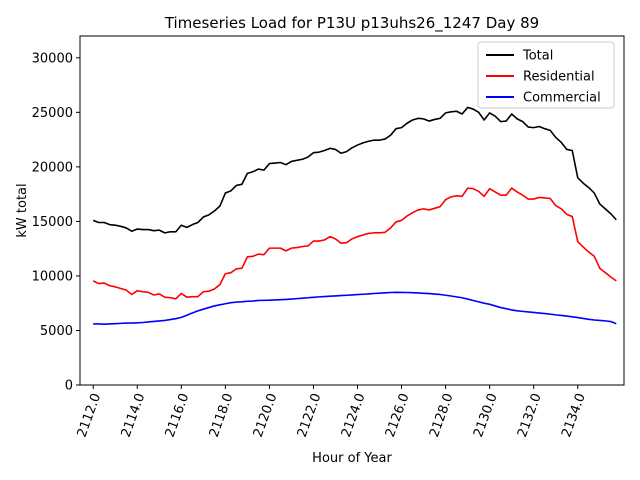 Image resolution: width=640 pixels, height=480 pixels. What do you see at coordinates (22, 210) in the screenshot?
I see `y-axis-label: kW total` at bounding box center [22, 210].